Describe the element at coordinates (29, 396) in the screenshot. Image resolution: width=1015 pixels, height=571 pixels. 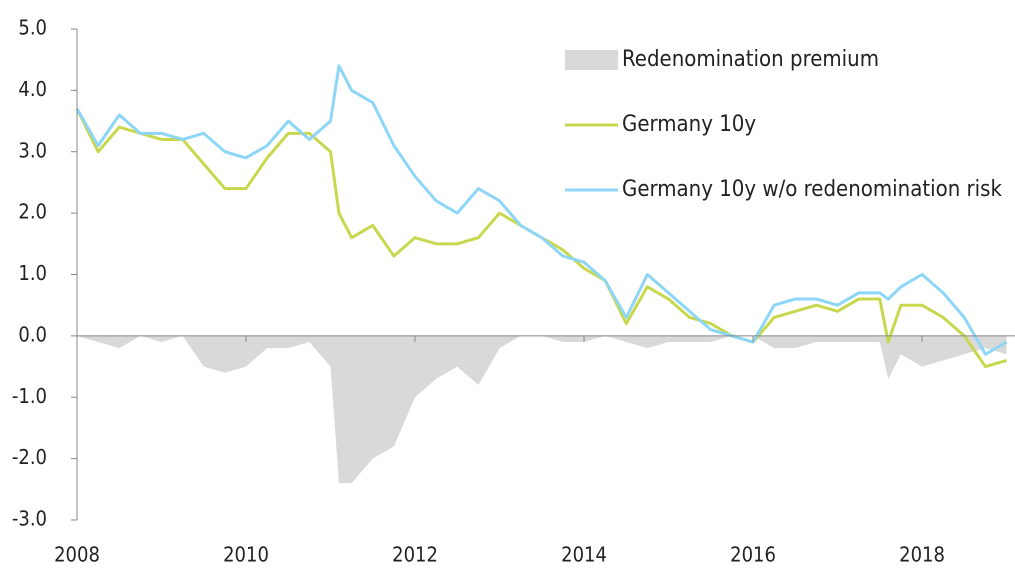
I see `y-tick-label: -1.0` at that location.